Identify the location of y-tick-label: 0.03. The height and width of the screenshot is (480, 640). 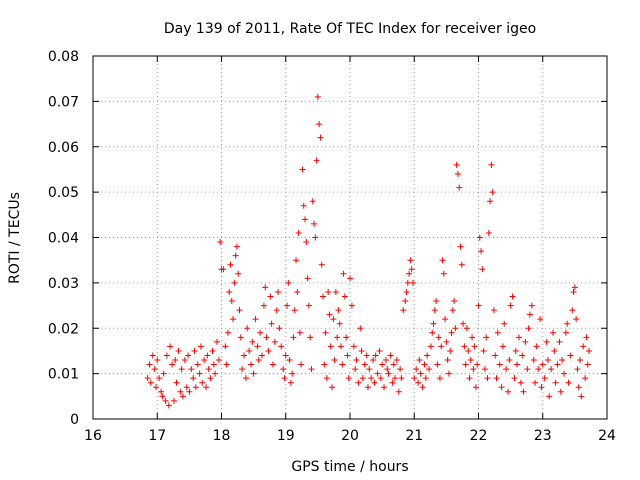
(63, 284).